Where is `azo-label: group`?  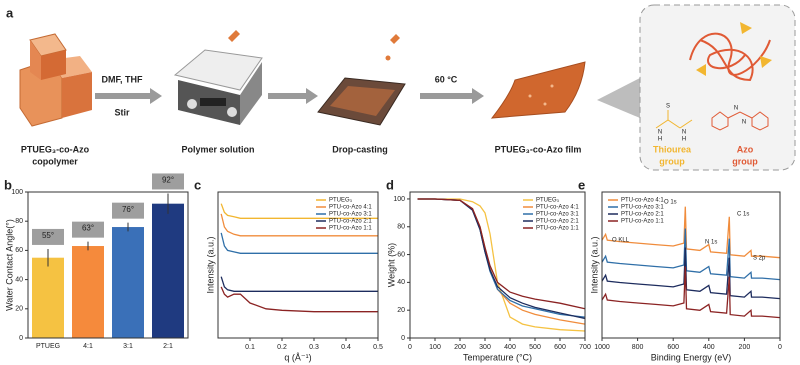 azo-label: group is located at coordinates (745, 161).